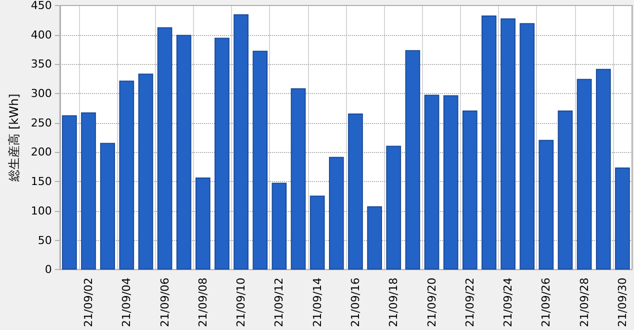 The width and height of the screenshot is (634, 330). I want to click on x-tick-label: 21/09/30, so click(622, 303).